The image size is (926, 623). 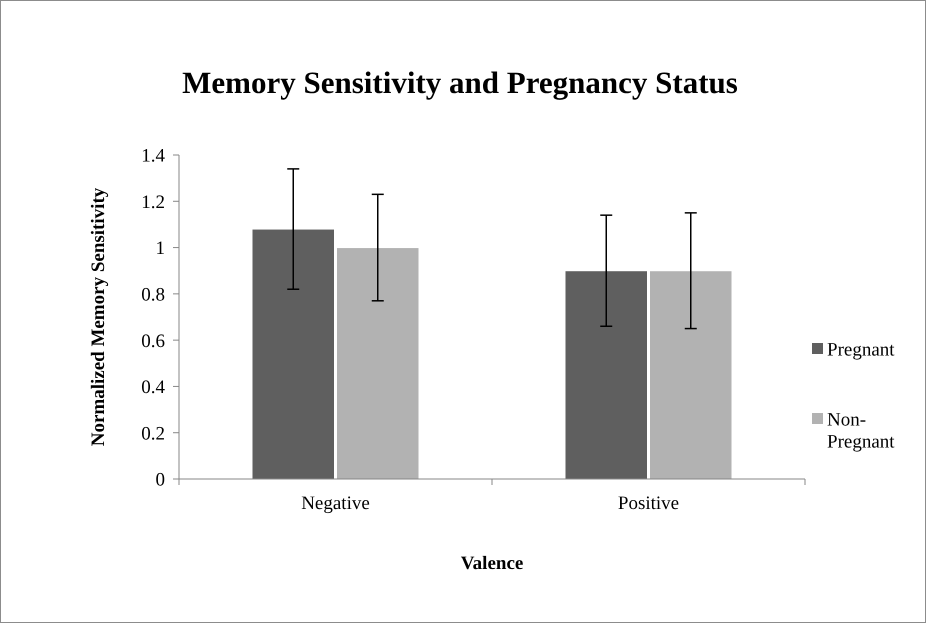 I want to click on x-axis-title: Valence, so click(x=492, y=563).